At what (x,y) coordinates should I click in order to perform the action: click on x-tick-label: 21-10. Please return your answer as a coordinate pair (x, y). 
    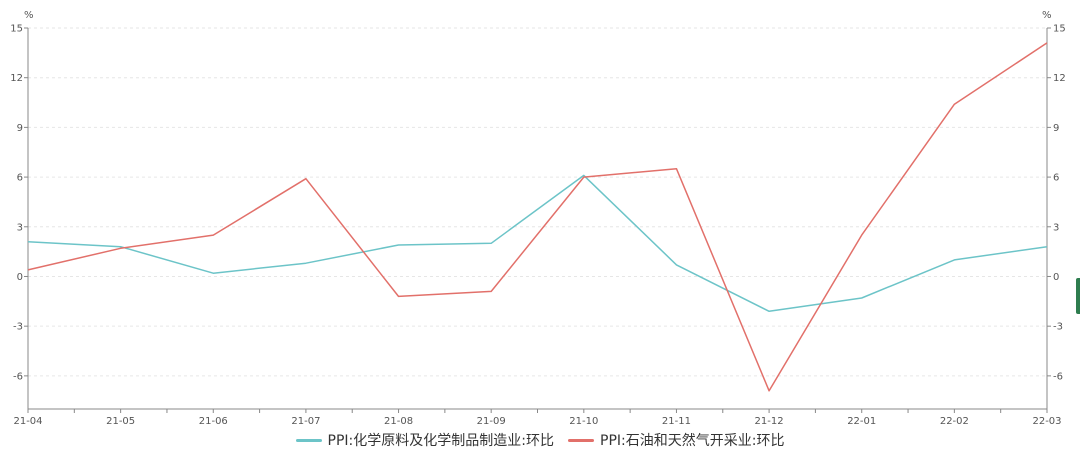
    Looking at the image, I should click on (583, 421).